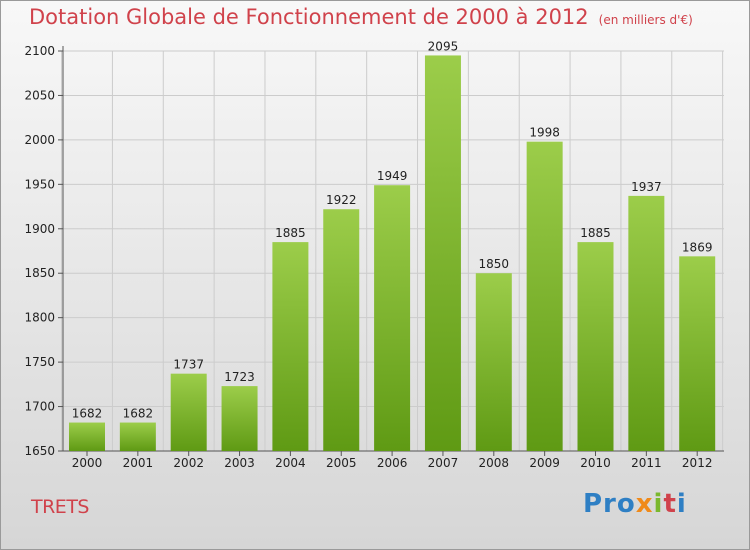 This screenshot has width=750, height=550. I want to click on commune-name: TRETS, so click(60, 507).